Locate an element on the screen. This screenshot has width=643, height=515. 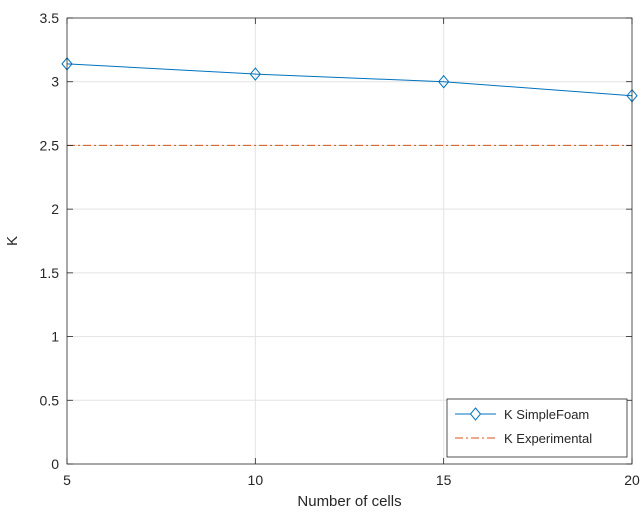
legend-box is located at coordinates (537, 428).